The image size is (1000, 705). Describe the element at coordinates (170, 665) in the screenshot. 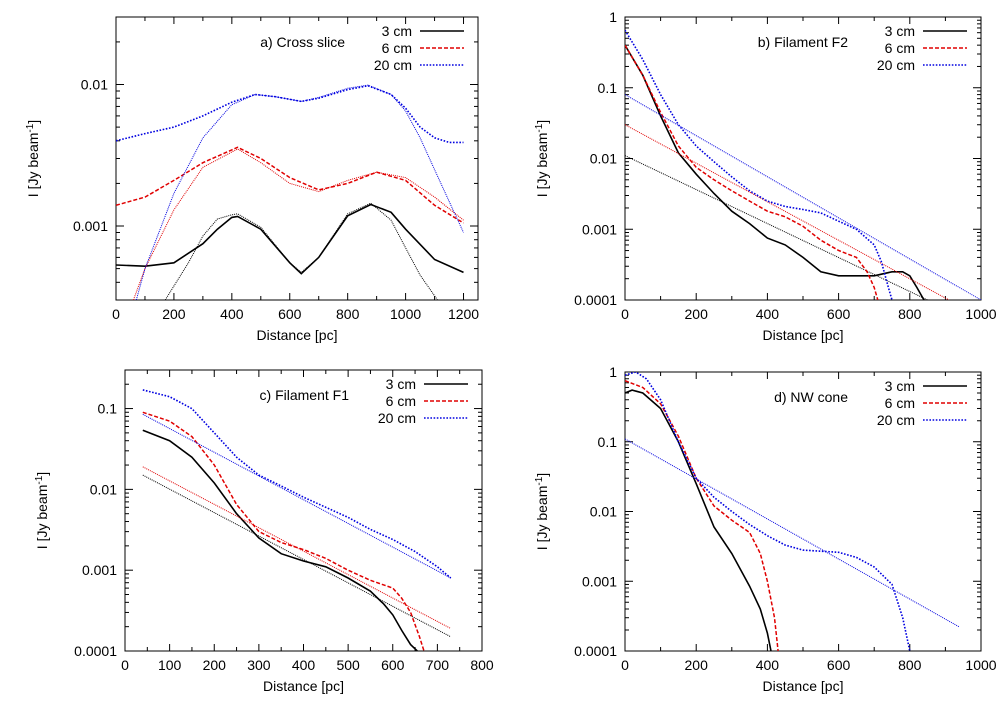

I see `x-tick-label: 100` at that location.